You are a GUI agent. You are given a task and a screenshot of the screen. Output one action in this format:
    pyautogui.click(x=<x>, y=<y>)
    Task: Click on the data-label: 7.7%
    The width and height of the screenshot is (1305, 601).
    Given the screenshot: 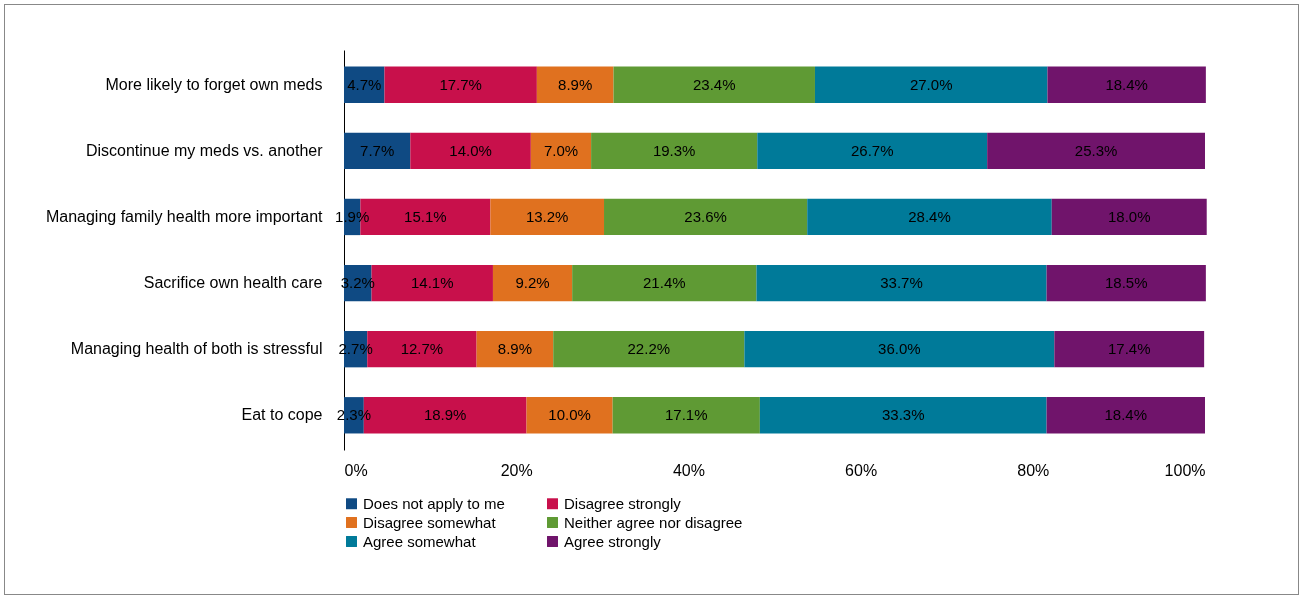 What is the action you would take?
    pyautogui.click(x=377, y=150)
    